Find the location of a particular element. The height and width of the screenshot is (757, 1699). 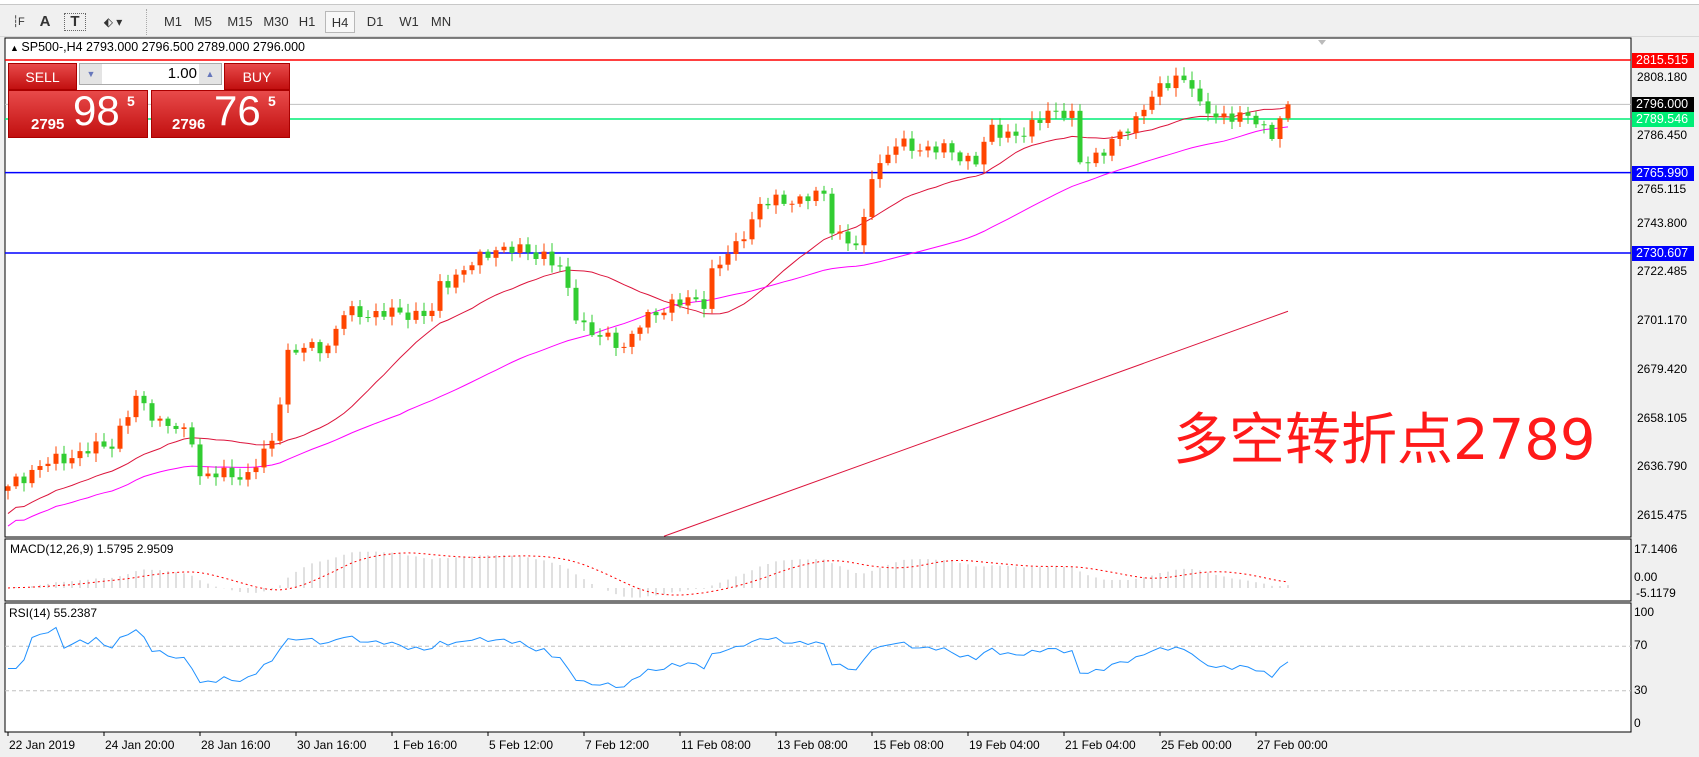

macd-label: MACD(12,26,9) 1.5795 2.9509 is located at coordinates (92, 549).